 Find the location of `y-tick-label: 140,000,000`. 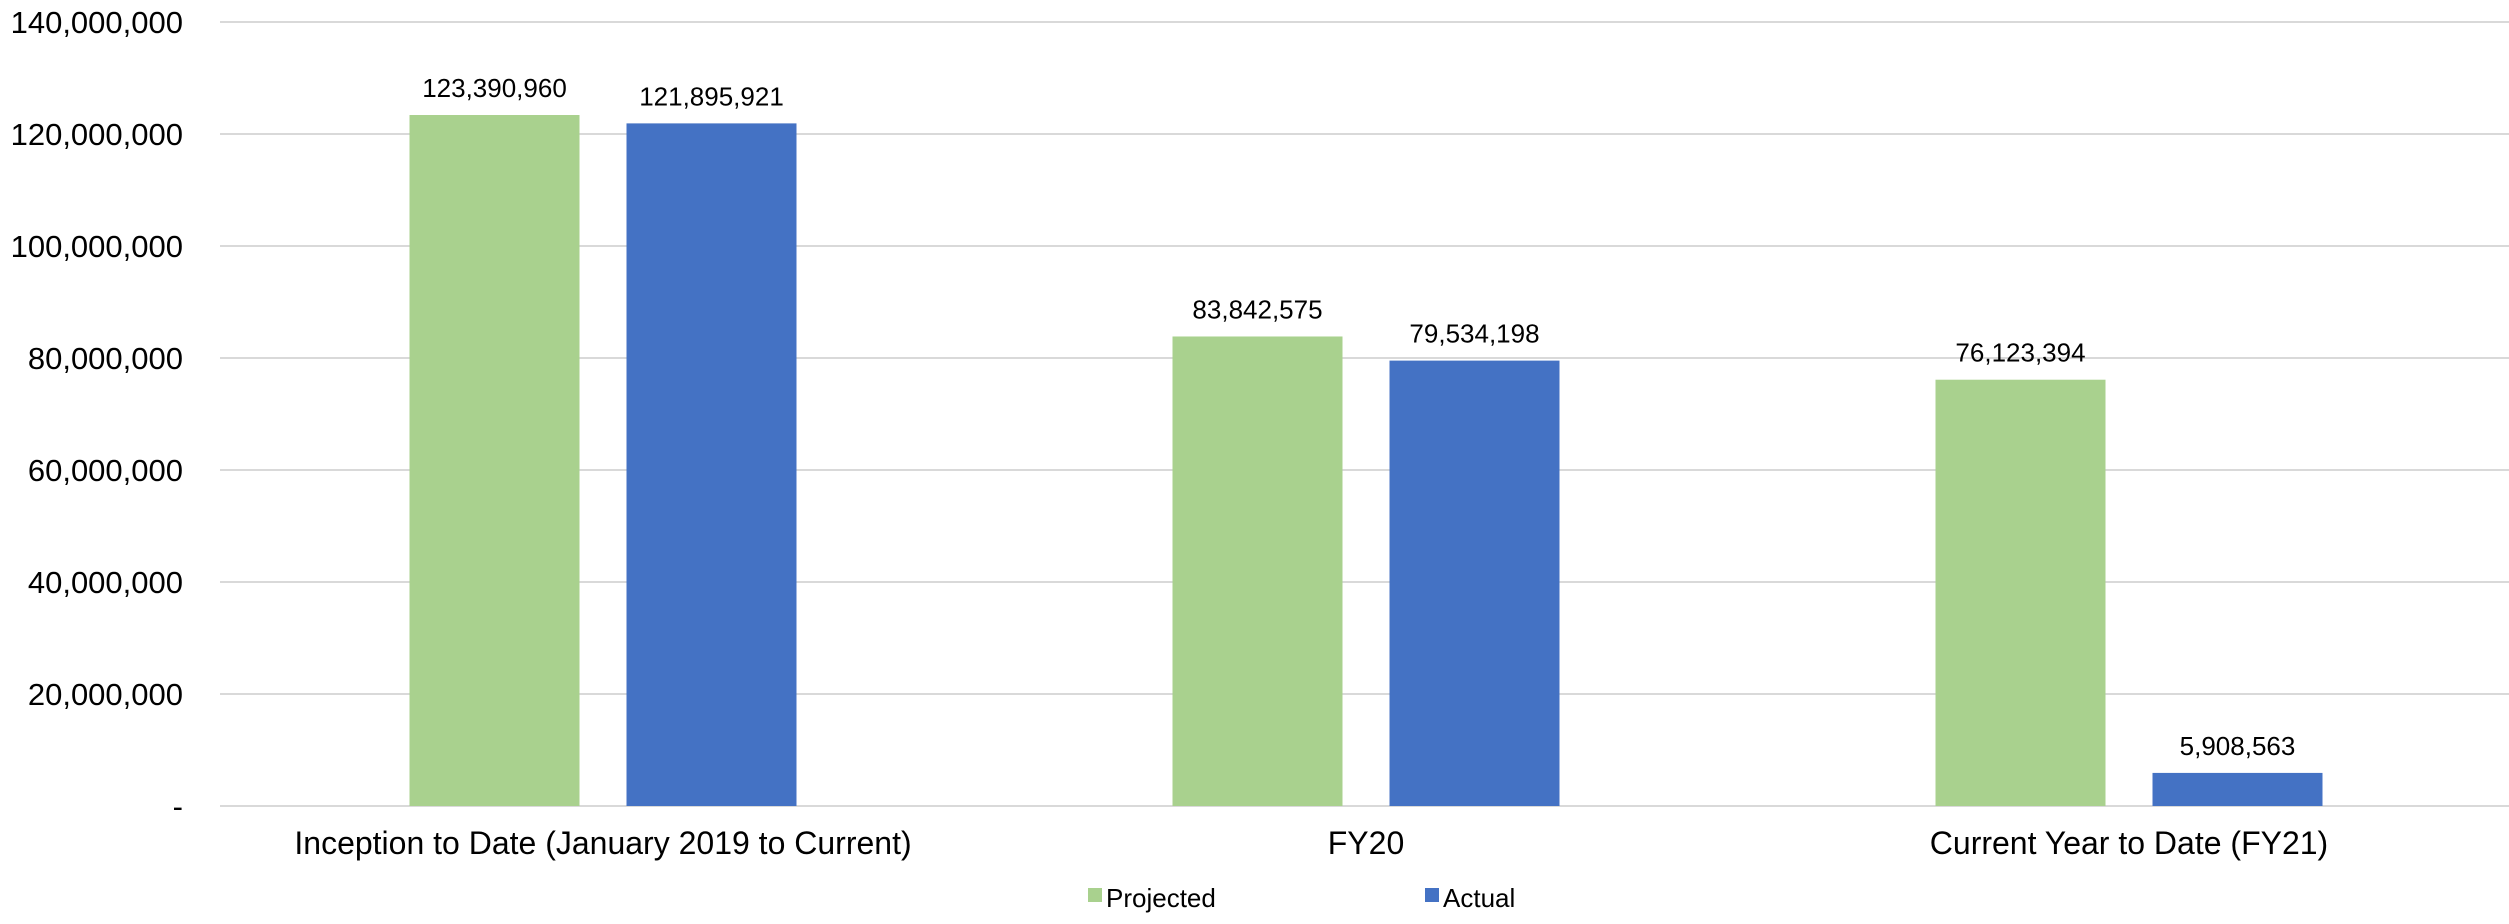

y-tick-label: 140,000,000 is located at coordinates (97, 22).